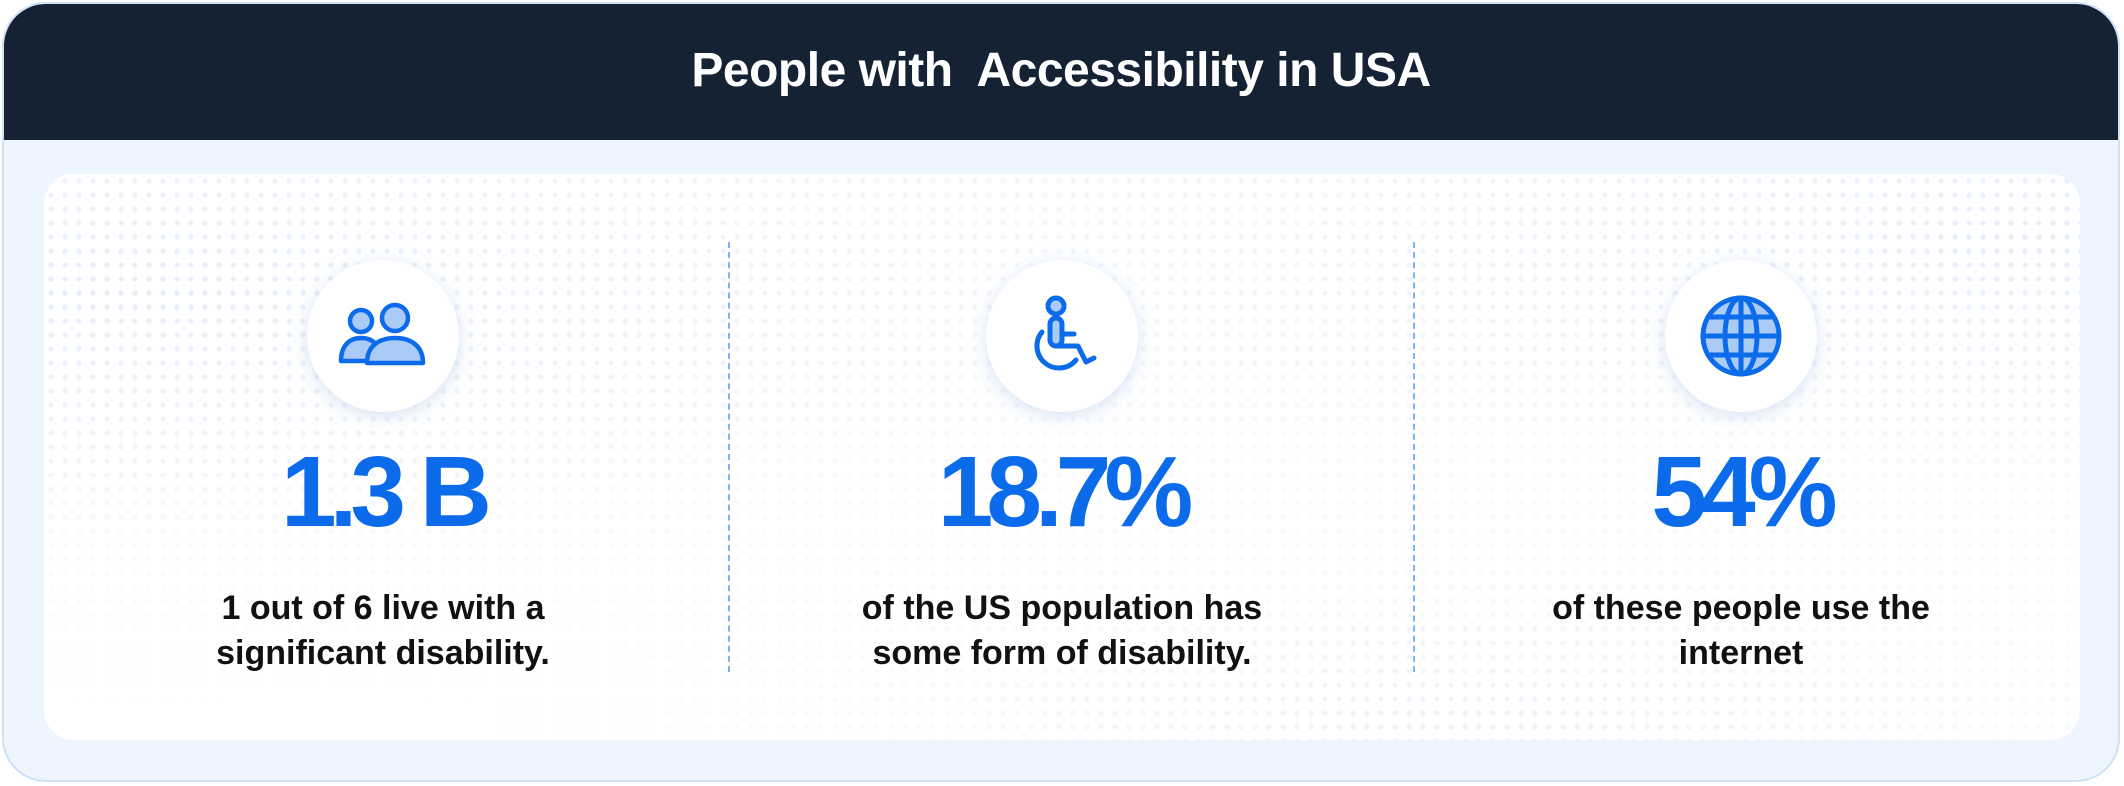 This screenshot has width=2124, height=786. What do you see at coordinates (383, 653) in the screenshot?
I see `stat-description-line: significant disability.` at bounding box center [383, 653].